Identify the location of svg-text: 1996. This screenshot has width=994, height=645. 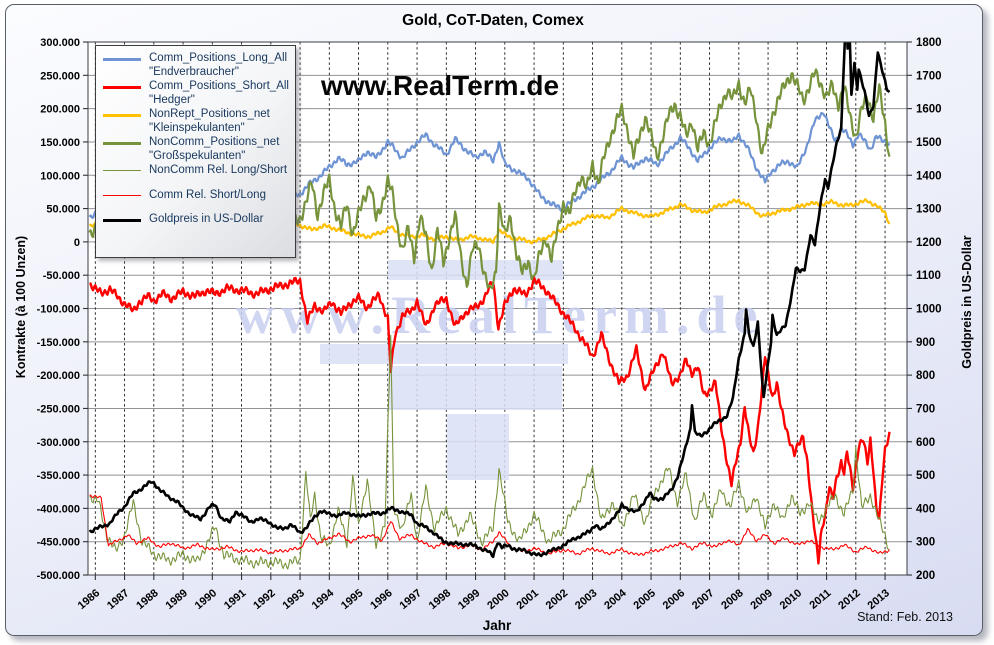
(381, 599).